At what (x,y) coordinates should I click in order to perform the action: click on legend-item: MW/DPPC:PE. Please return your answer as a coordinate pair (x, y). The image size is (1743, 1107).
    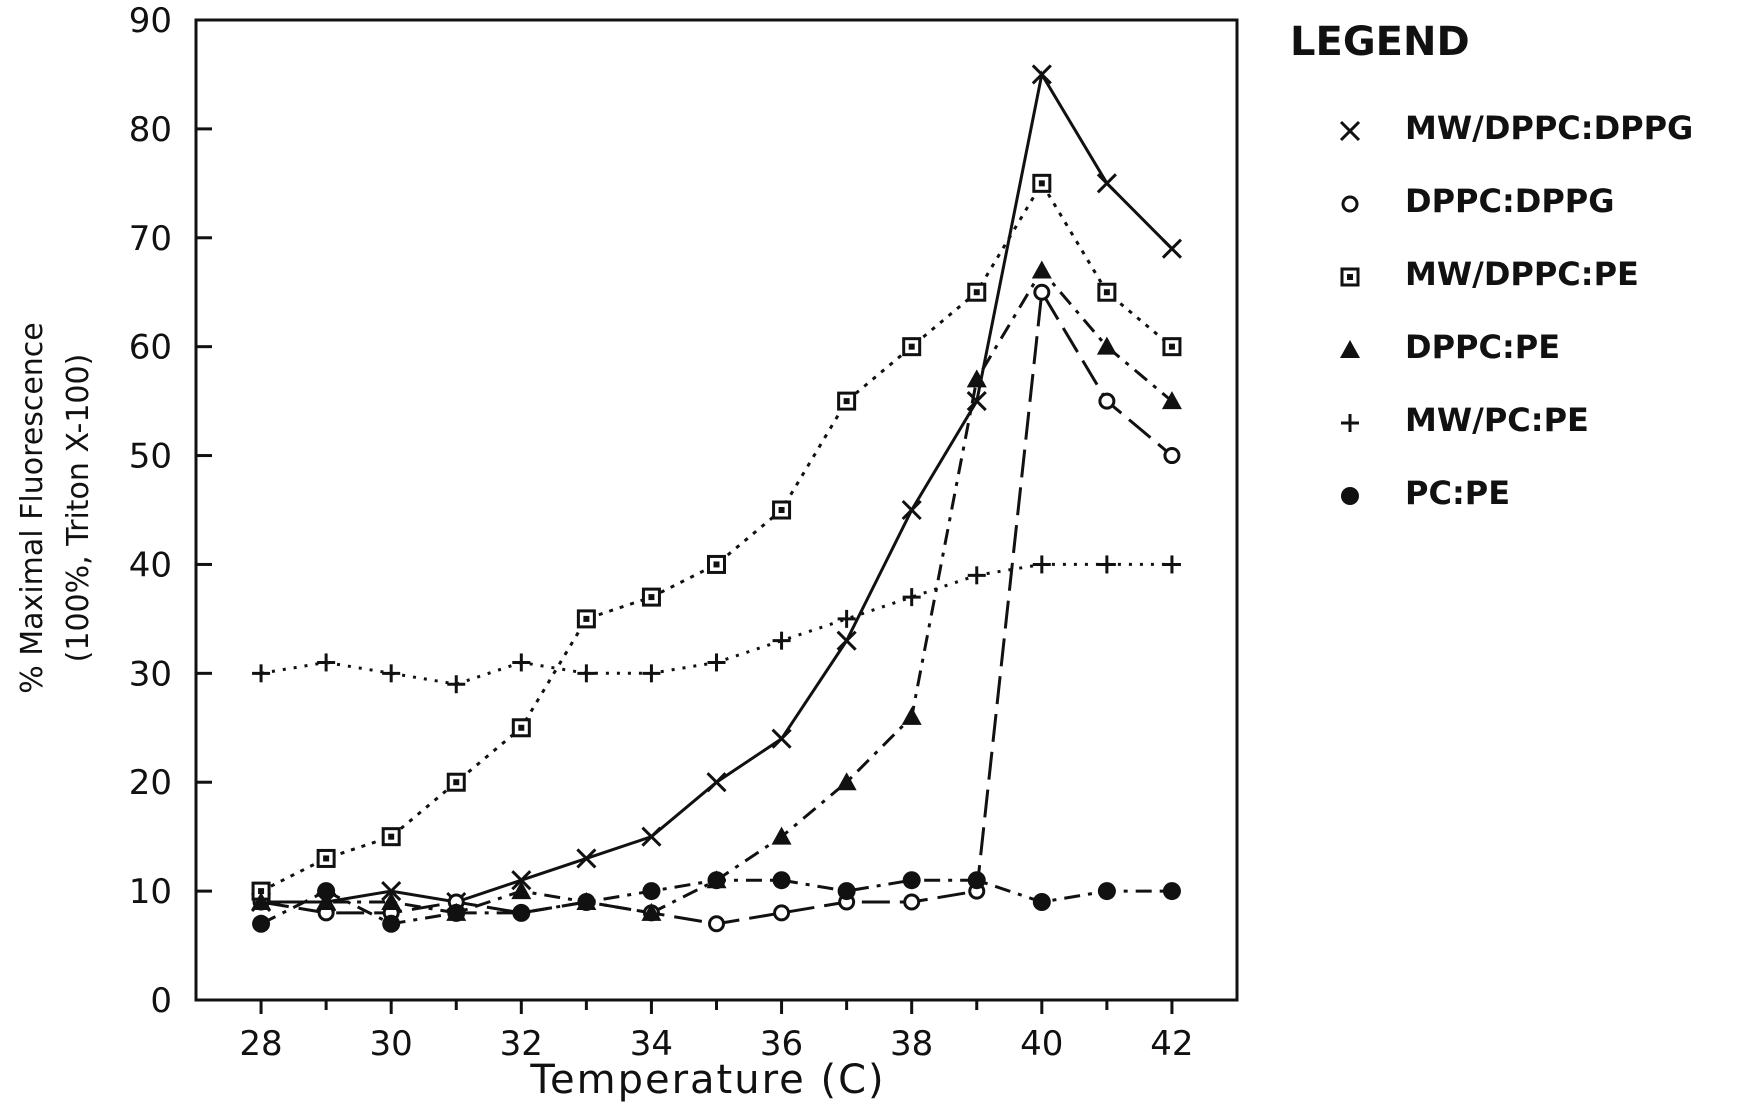
    Looking at the image, I should click on (1489, 274).